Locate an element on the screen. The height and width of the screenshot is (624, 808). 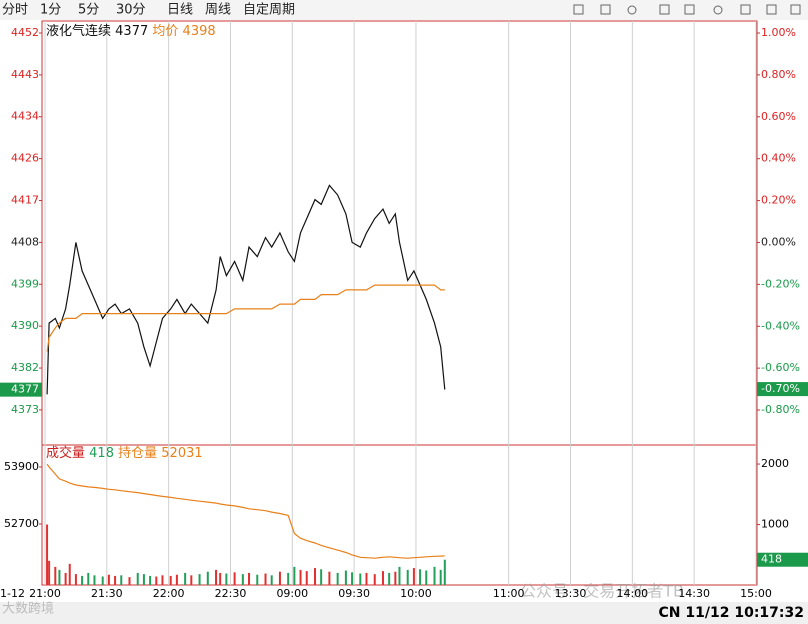
x-tick-label: 13:30 is located at coordinates (571, 593).